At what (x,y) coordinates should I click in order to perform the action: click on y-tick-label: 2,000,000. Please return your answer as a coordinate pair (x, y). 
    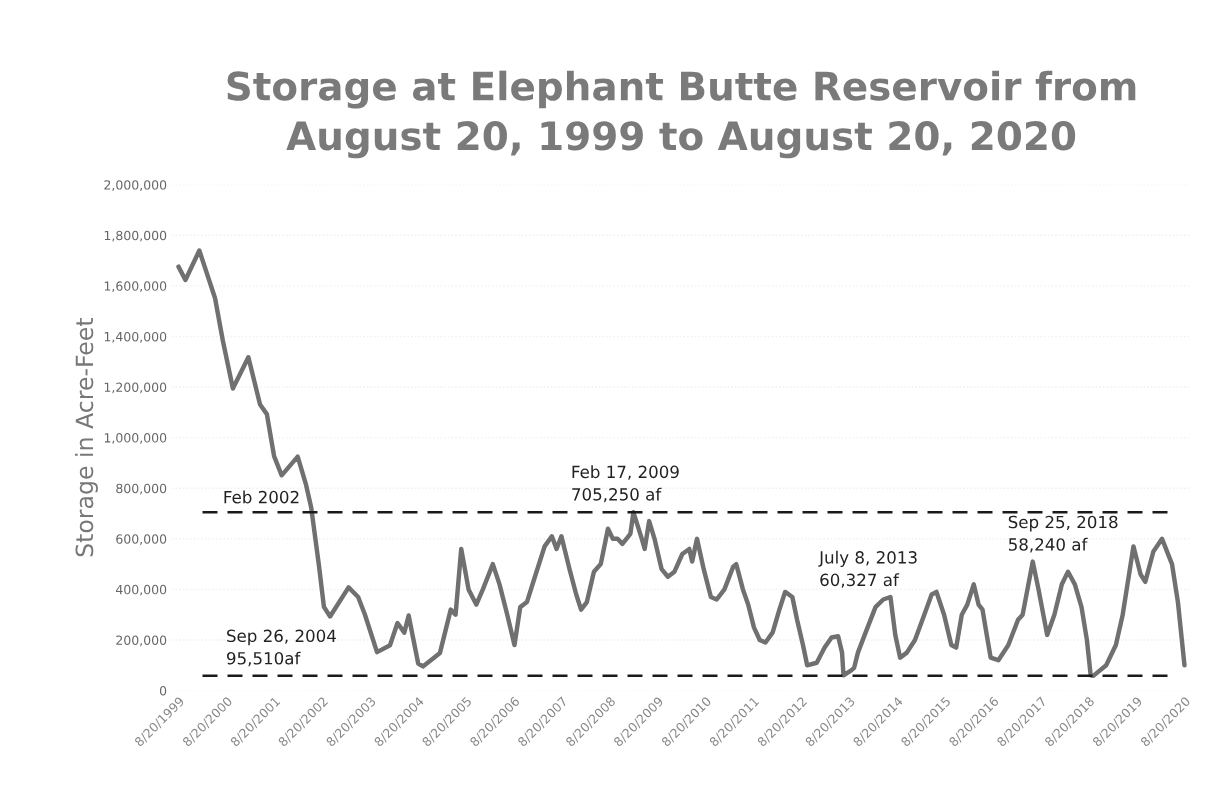
    Looking at the image, I should click on (135, 185).